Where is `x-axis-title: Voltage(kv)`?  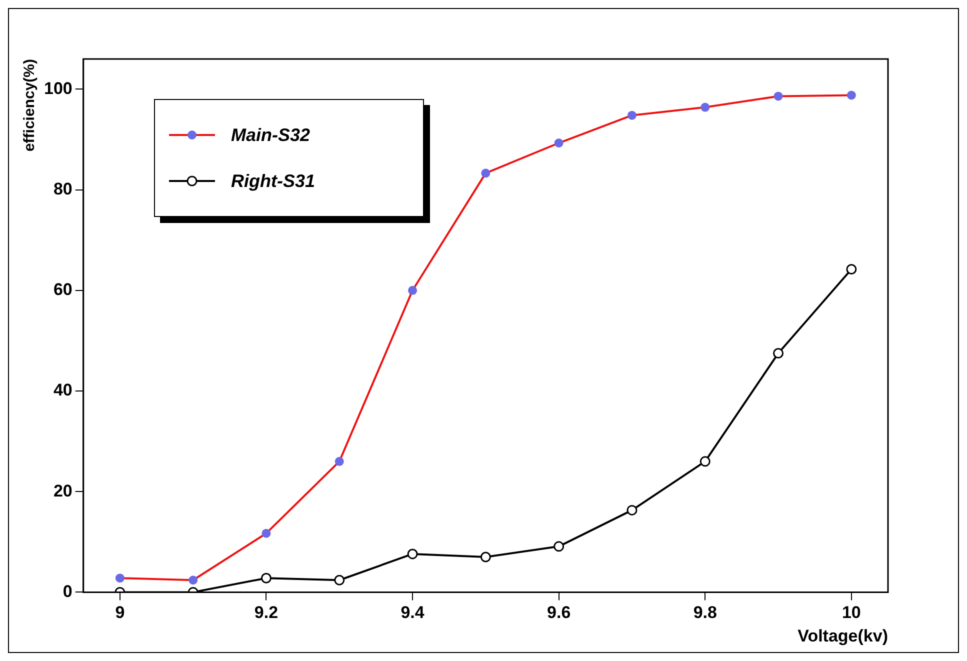 x-axis-title: Voltage(kv) is located at coordinates (843, 636).